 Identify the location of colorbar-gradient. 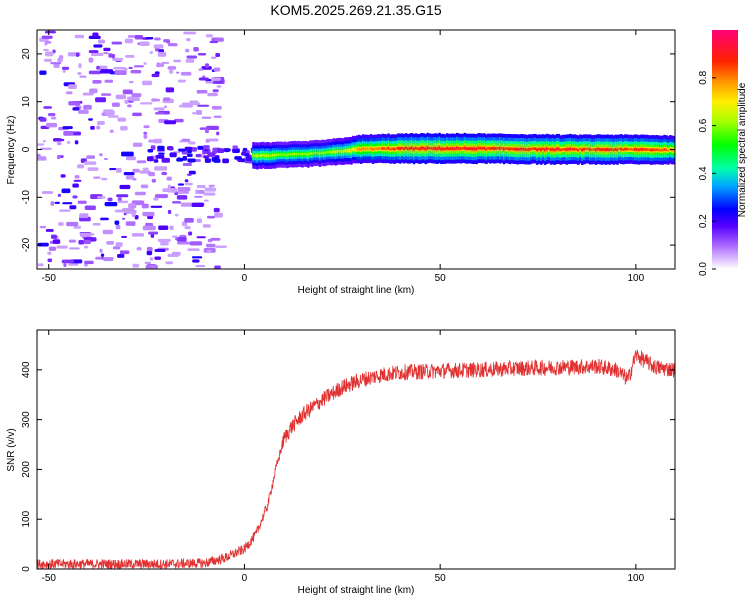
(725, 149).